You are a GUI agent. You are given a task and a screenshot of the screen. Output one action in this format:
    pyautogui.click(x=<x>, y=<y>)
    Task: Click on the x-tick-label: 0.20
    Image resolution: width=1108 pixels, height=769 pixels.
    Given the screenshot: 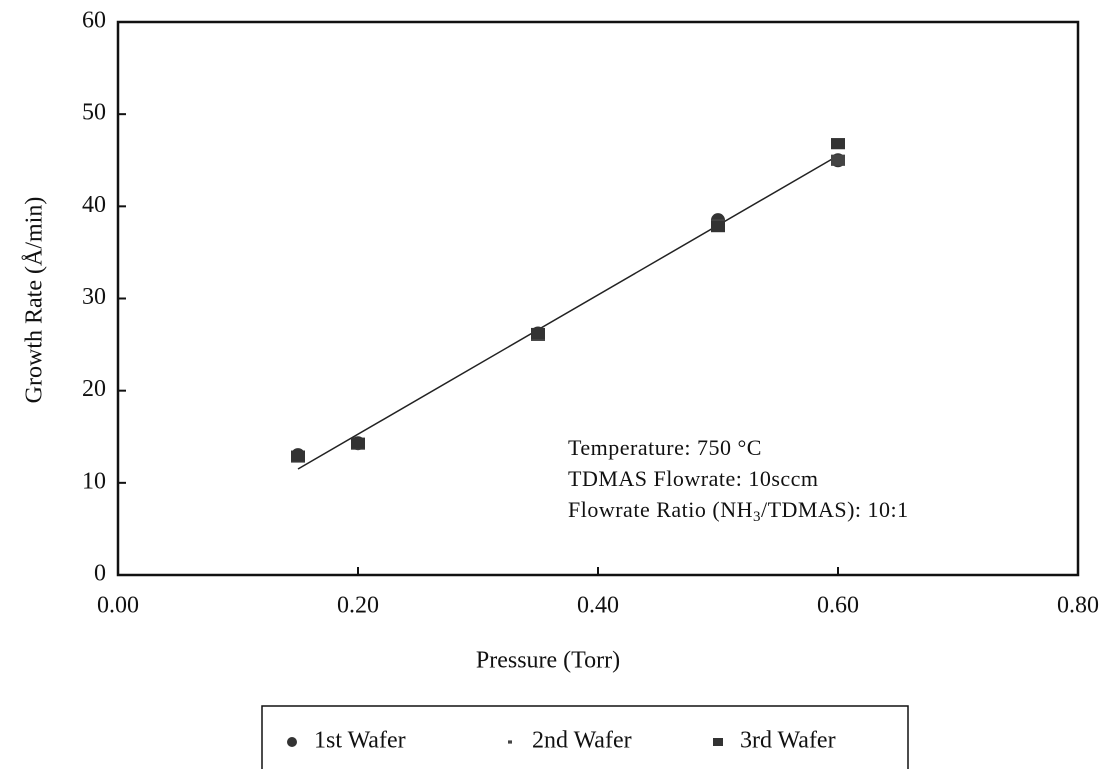 What is the action you would take?
    pyautogui.click(x=358, y=606)
    